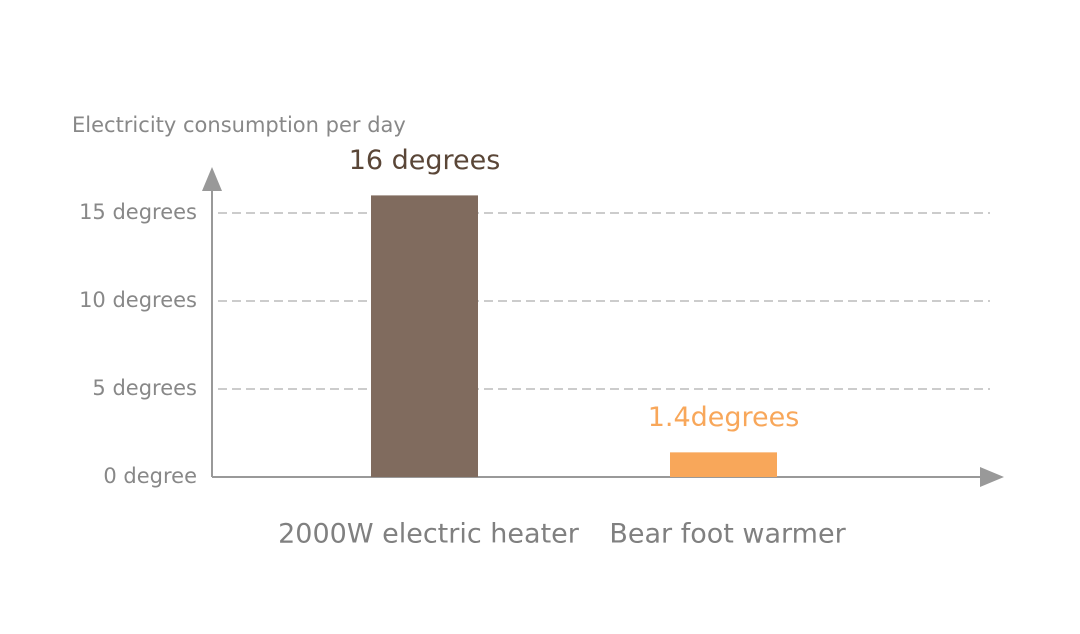 This screenshot has width=1080, height=634. Describe the element at coordinates (150, 476) in the screenshot. I see `y-tick-label: 0 degree` at that location.